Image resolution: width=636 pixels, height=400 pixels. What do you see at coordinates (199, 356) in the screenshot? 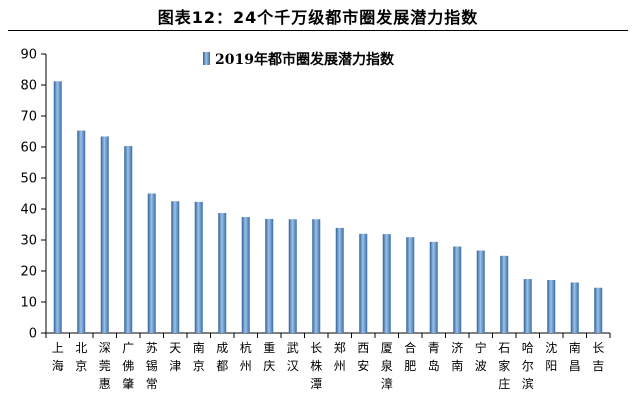
I see `x-tick-label: 南京` at bounding box center [199, 356].